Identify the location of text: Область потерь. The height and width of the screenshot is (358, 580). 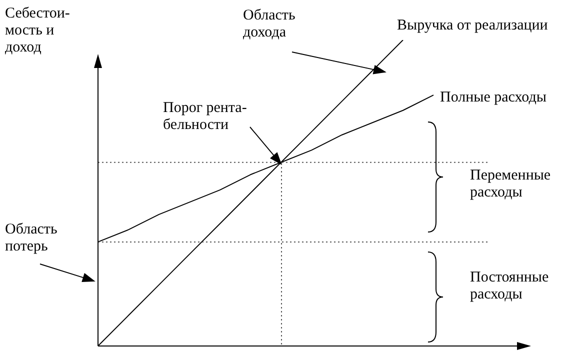
(31, 237).